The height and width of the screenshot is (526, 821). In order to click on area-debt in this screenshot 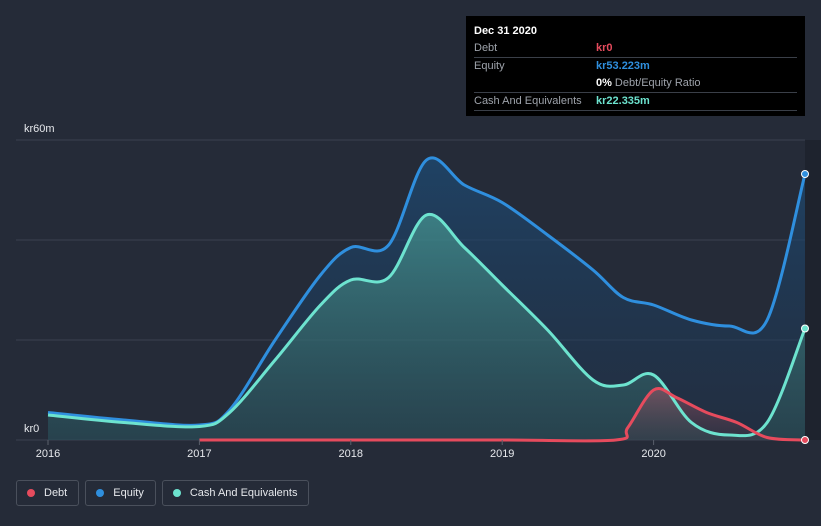, I will do `click(502, 414)`.